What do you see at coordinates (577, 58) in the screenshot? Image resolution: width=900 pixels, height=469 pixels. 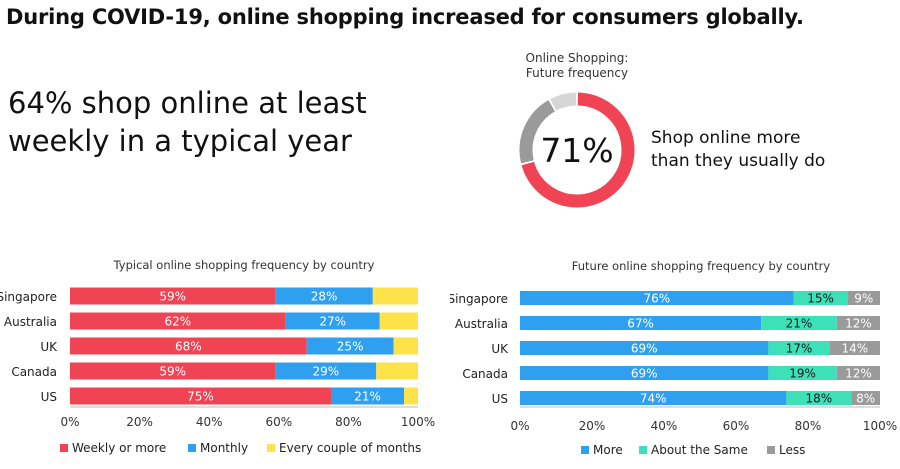 I see `donut-title-line-1: Online Shopping:` at bounding box center [577, 58].